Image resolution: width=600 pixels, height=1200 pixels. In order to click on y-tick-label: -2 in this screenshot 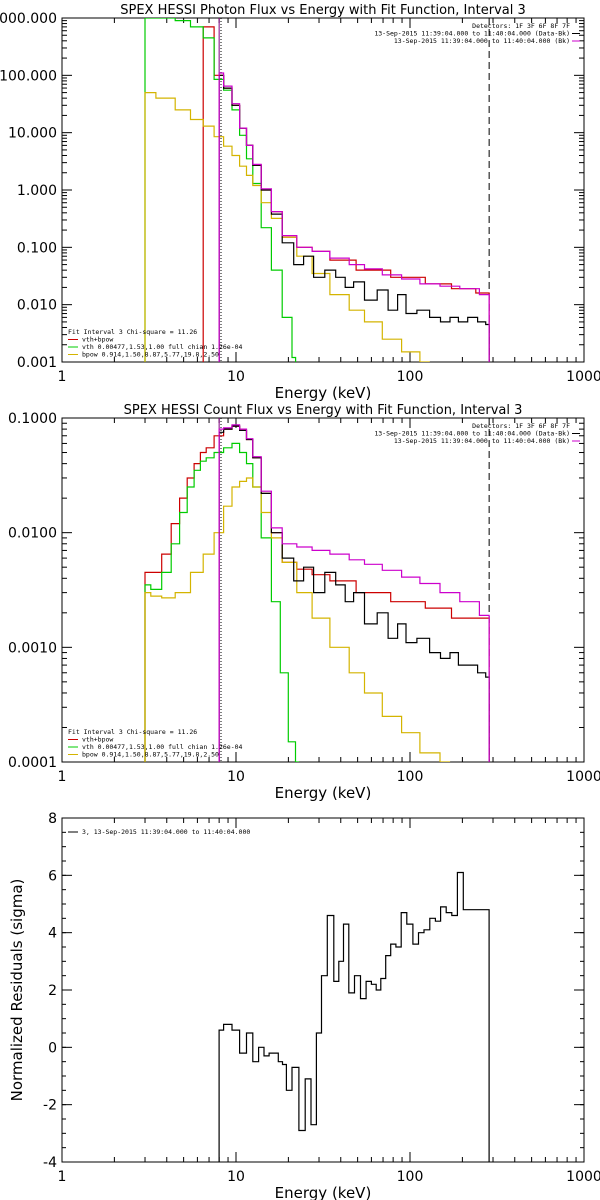, I will do `click(50, 1106)`.